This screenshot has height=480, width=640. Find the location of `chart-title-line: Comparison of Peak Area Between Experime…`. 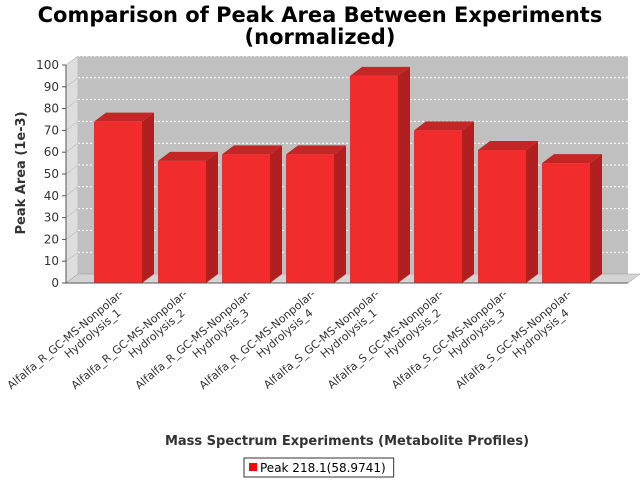

chart-title-line: Comparison of Peak Area Between Experime… is located at coordinates (320, 15).